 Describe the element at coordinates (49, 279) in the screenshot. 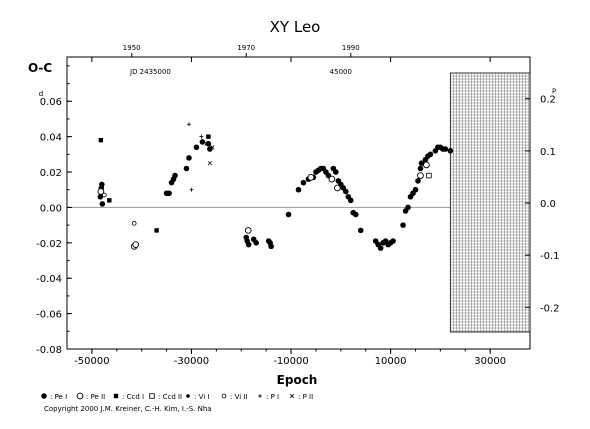

I see `y-tick-label: -0.04` at that location.